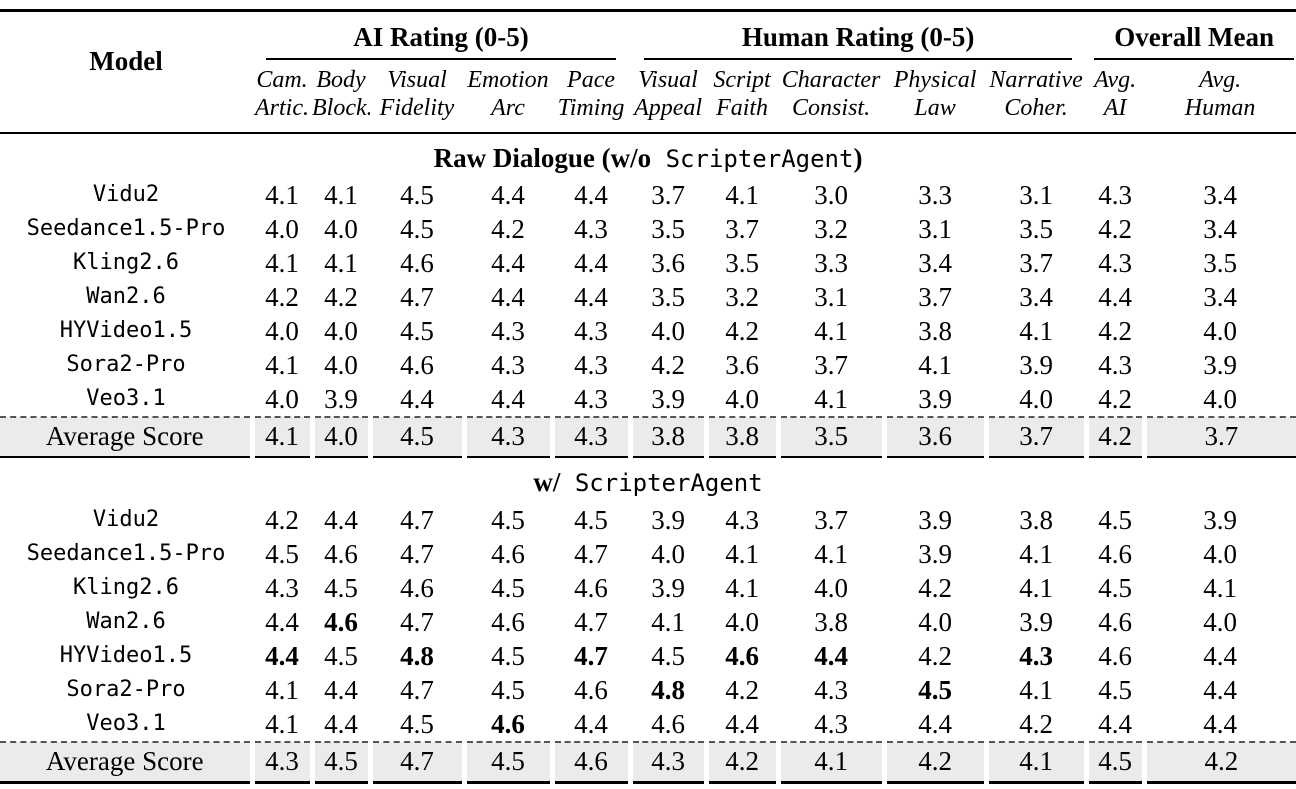 The image size is (1296, 789). I want to click on score-cell: 3.1, so click(1036, 195).